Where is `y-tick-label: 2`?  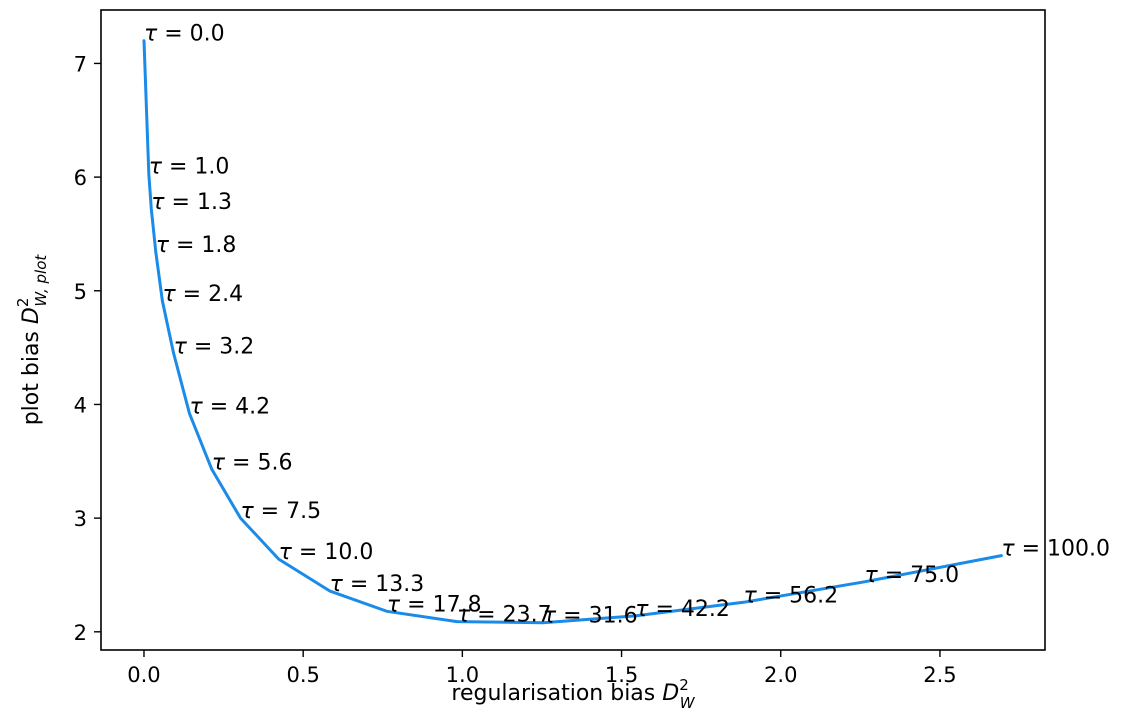 y-tick-label: 2 is located at coordinates (80, 633).